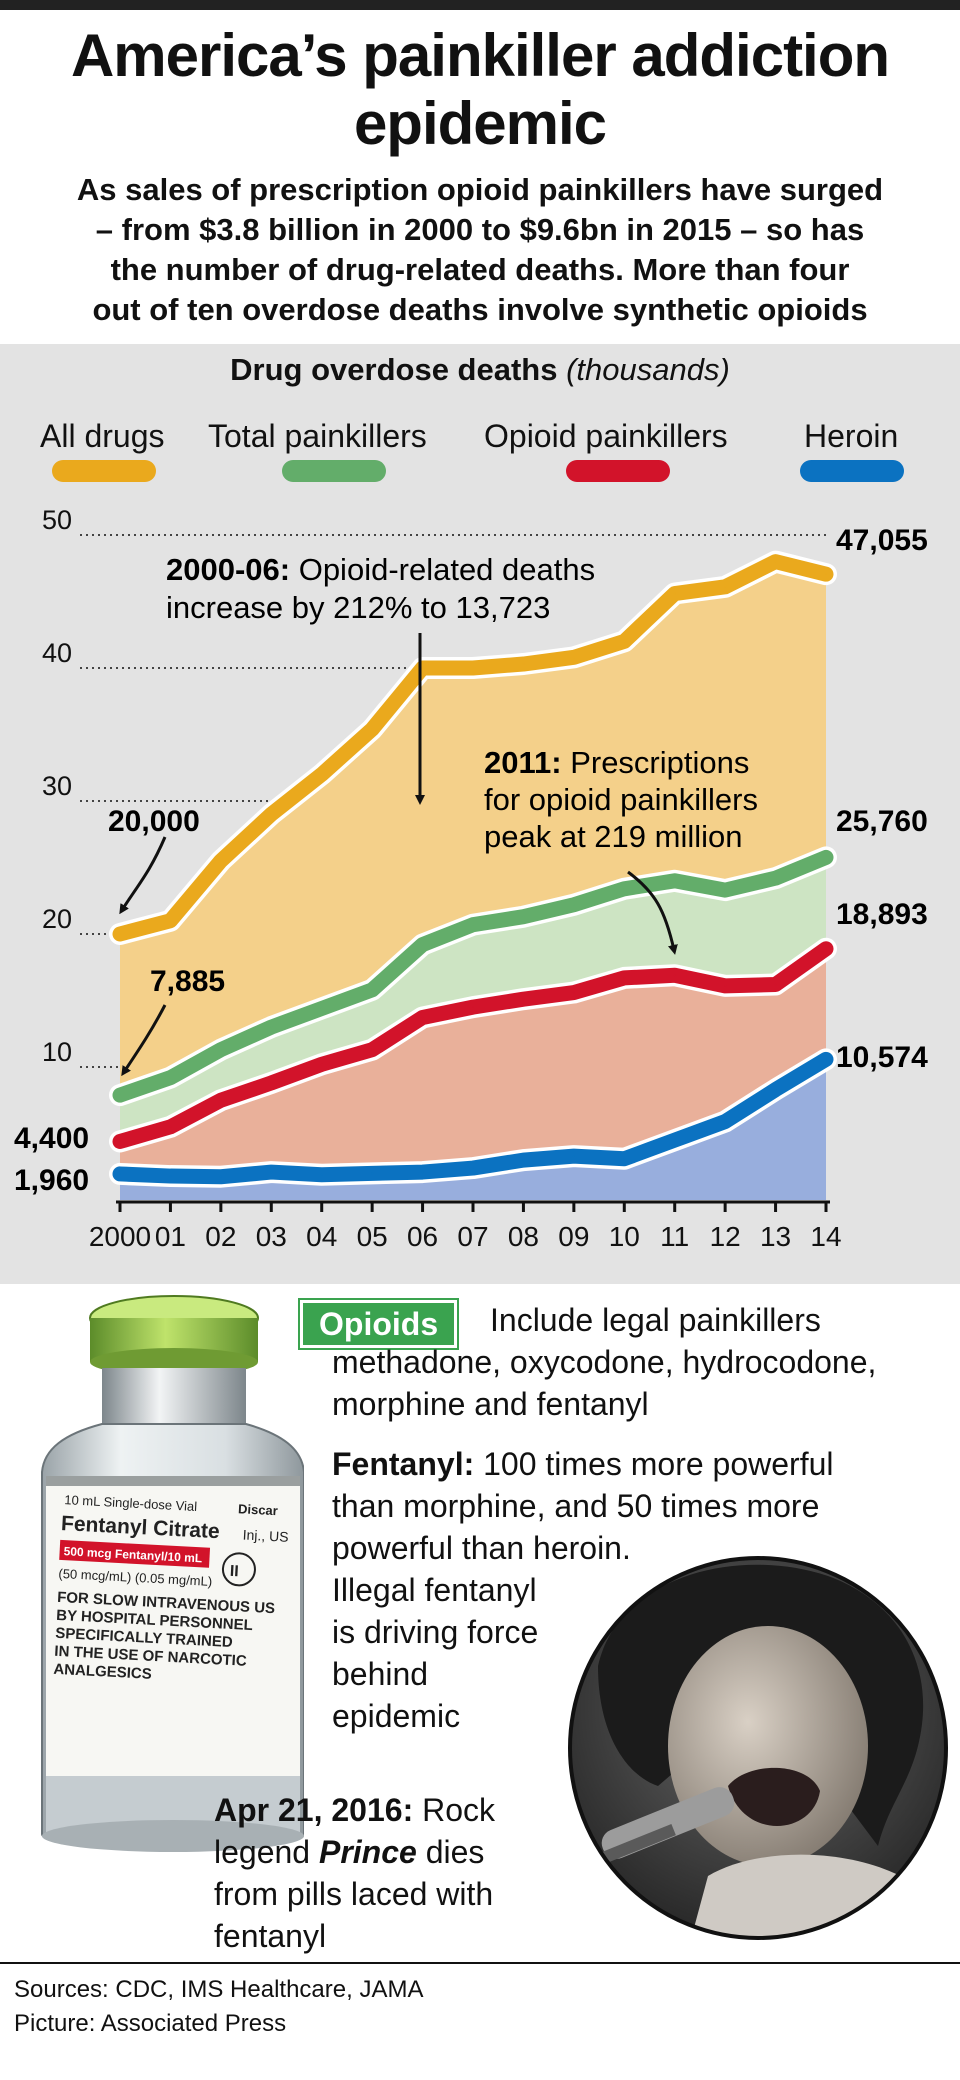 The image size is (960, 2080). What do you see at coordinates (826, 1059) in the screenshot?
I see `point-heroin-2014` at bounding box center [826, 1059].